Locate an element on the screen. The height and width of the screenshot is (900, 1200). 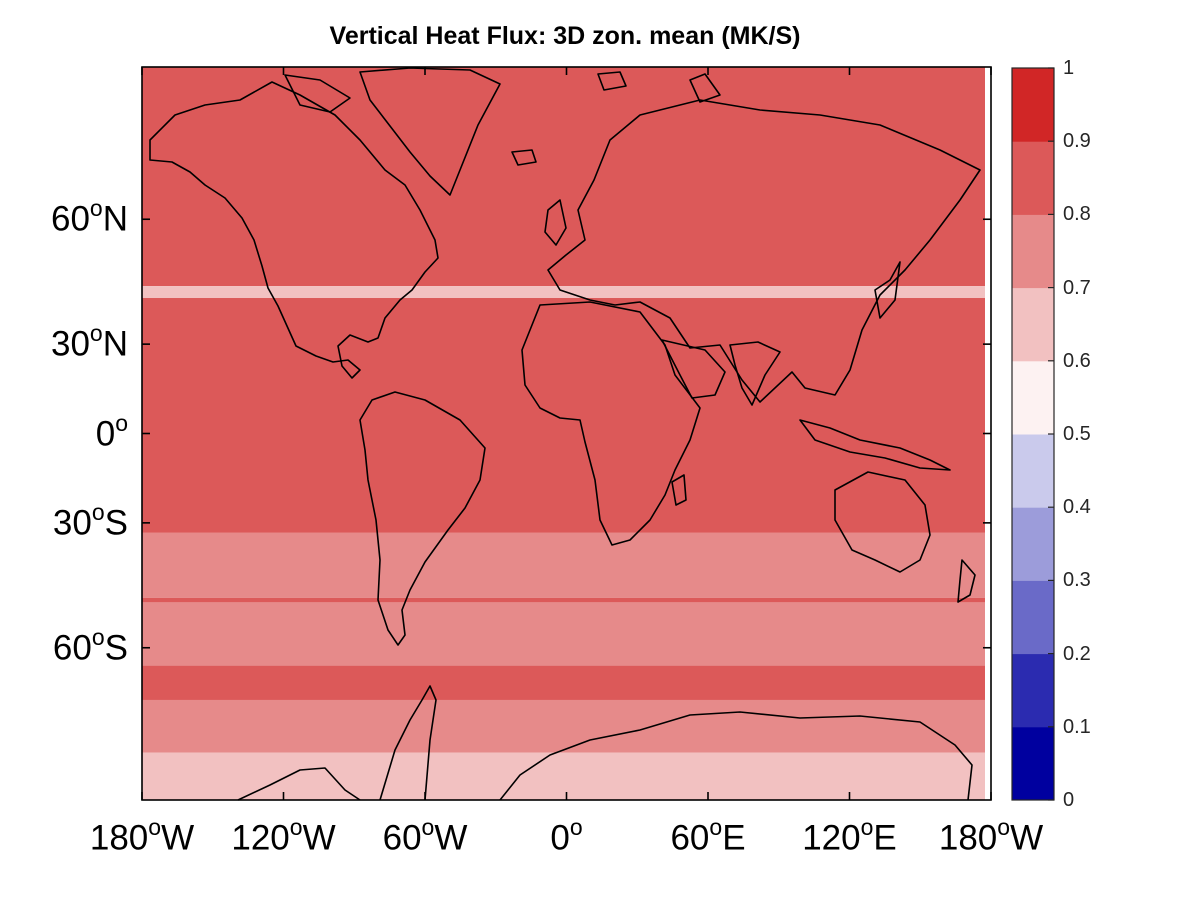
lat-tick-label: 60oS is located at coordinates (90, 645).